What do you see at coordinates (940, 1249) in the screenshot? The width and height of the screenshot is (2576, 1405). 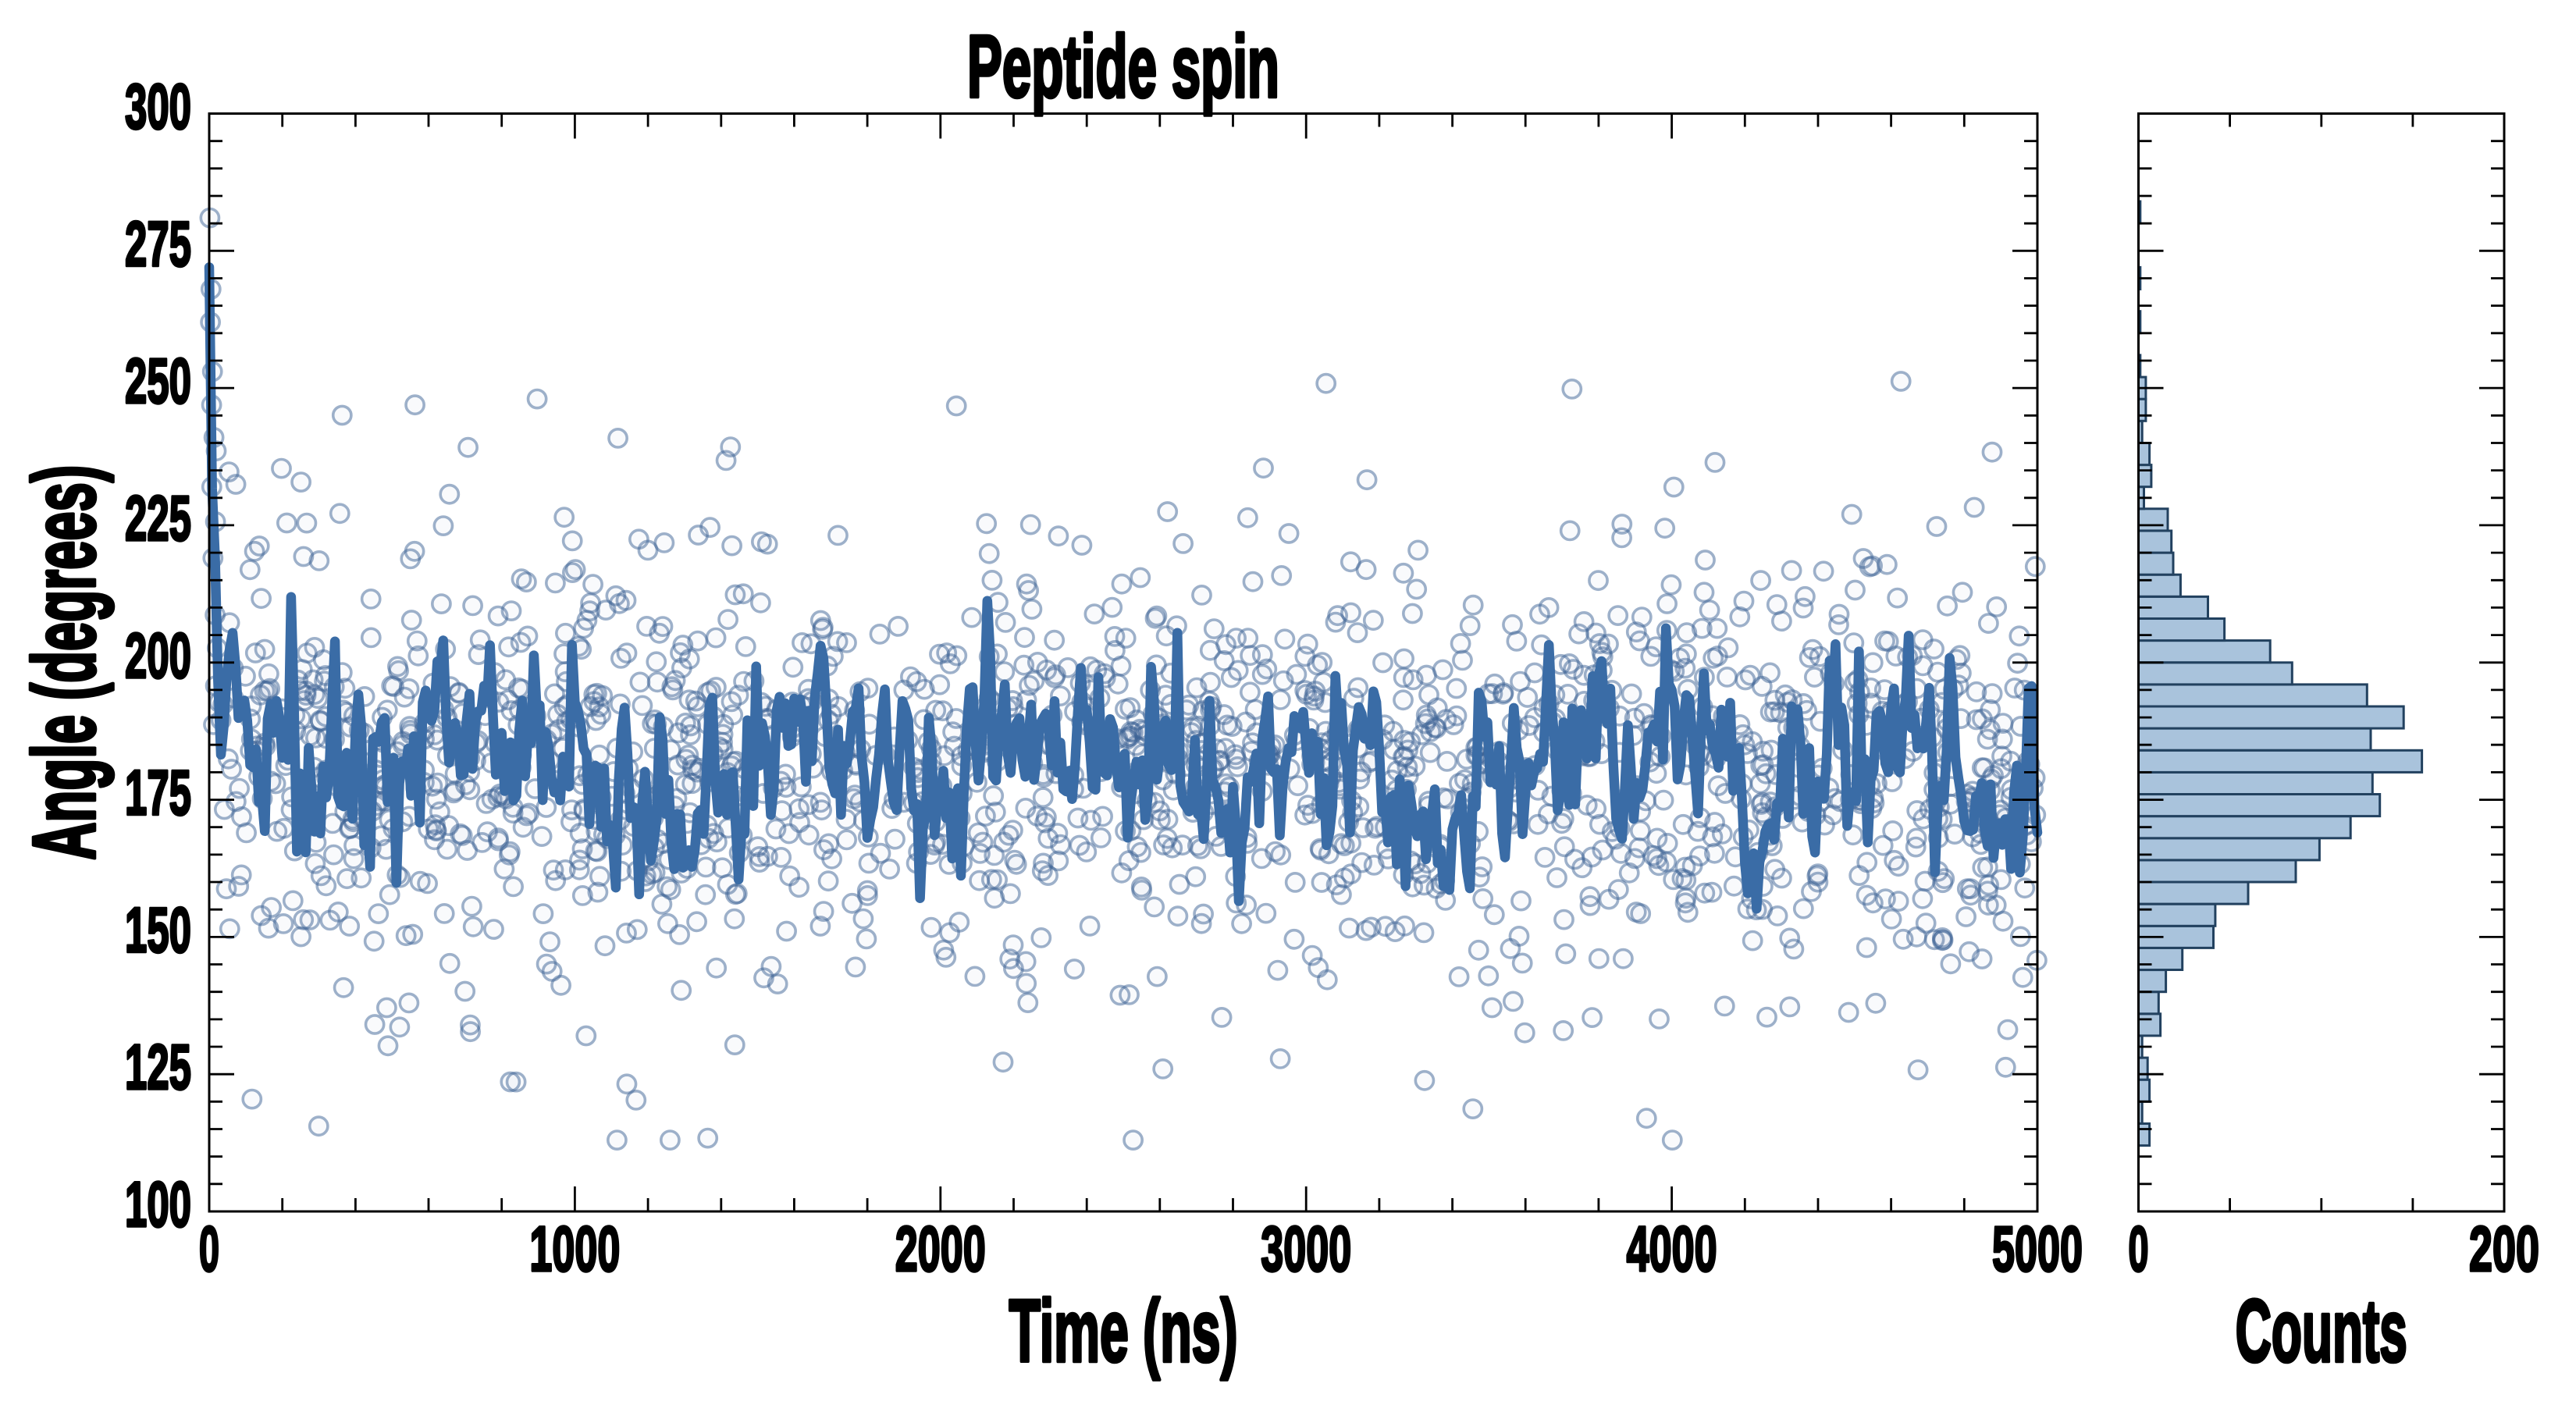 I see `svg-text: 2000` at bounding box center [940, 1249].